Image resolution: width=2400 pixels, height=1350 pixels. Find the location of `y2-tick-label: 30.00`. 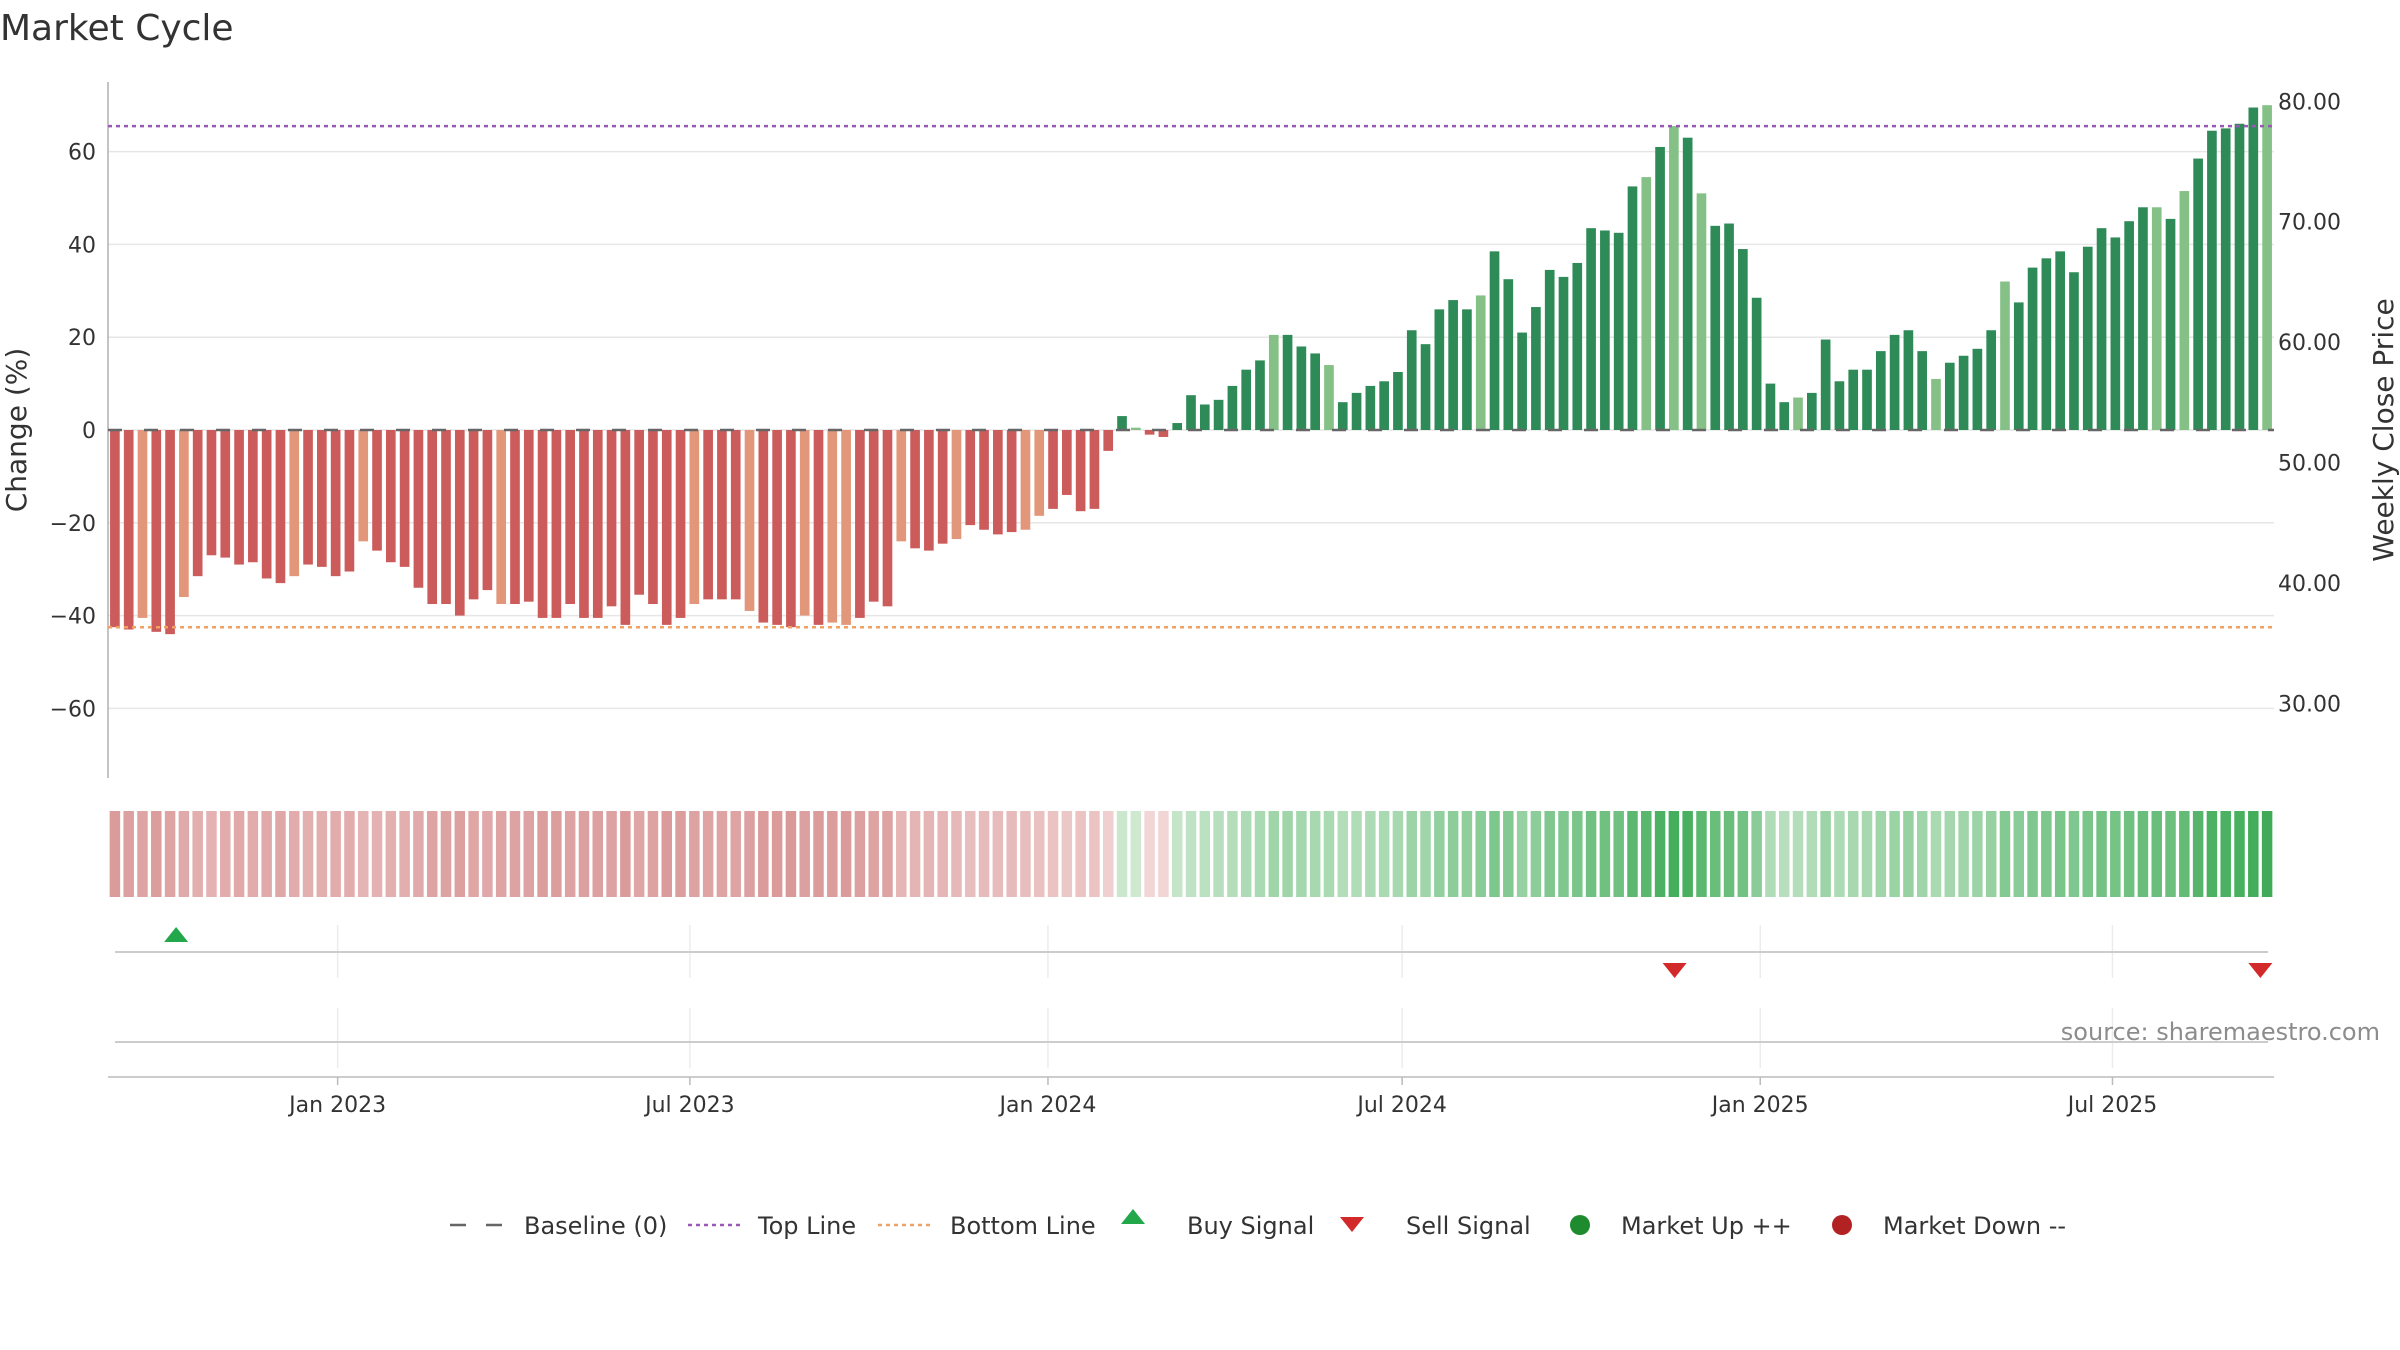

y2-tick-label: 30.00 is located at coordinates (2309, 704).